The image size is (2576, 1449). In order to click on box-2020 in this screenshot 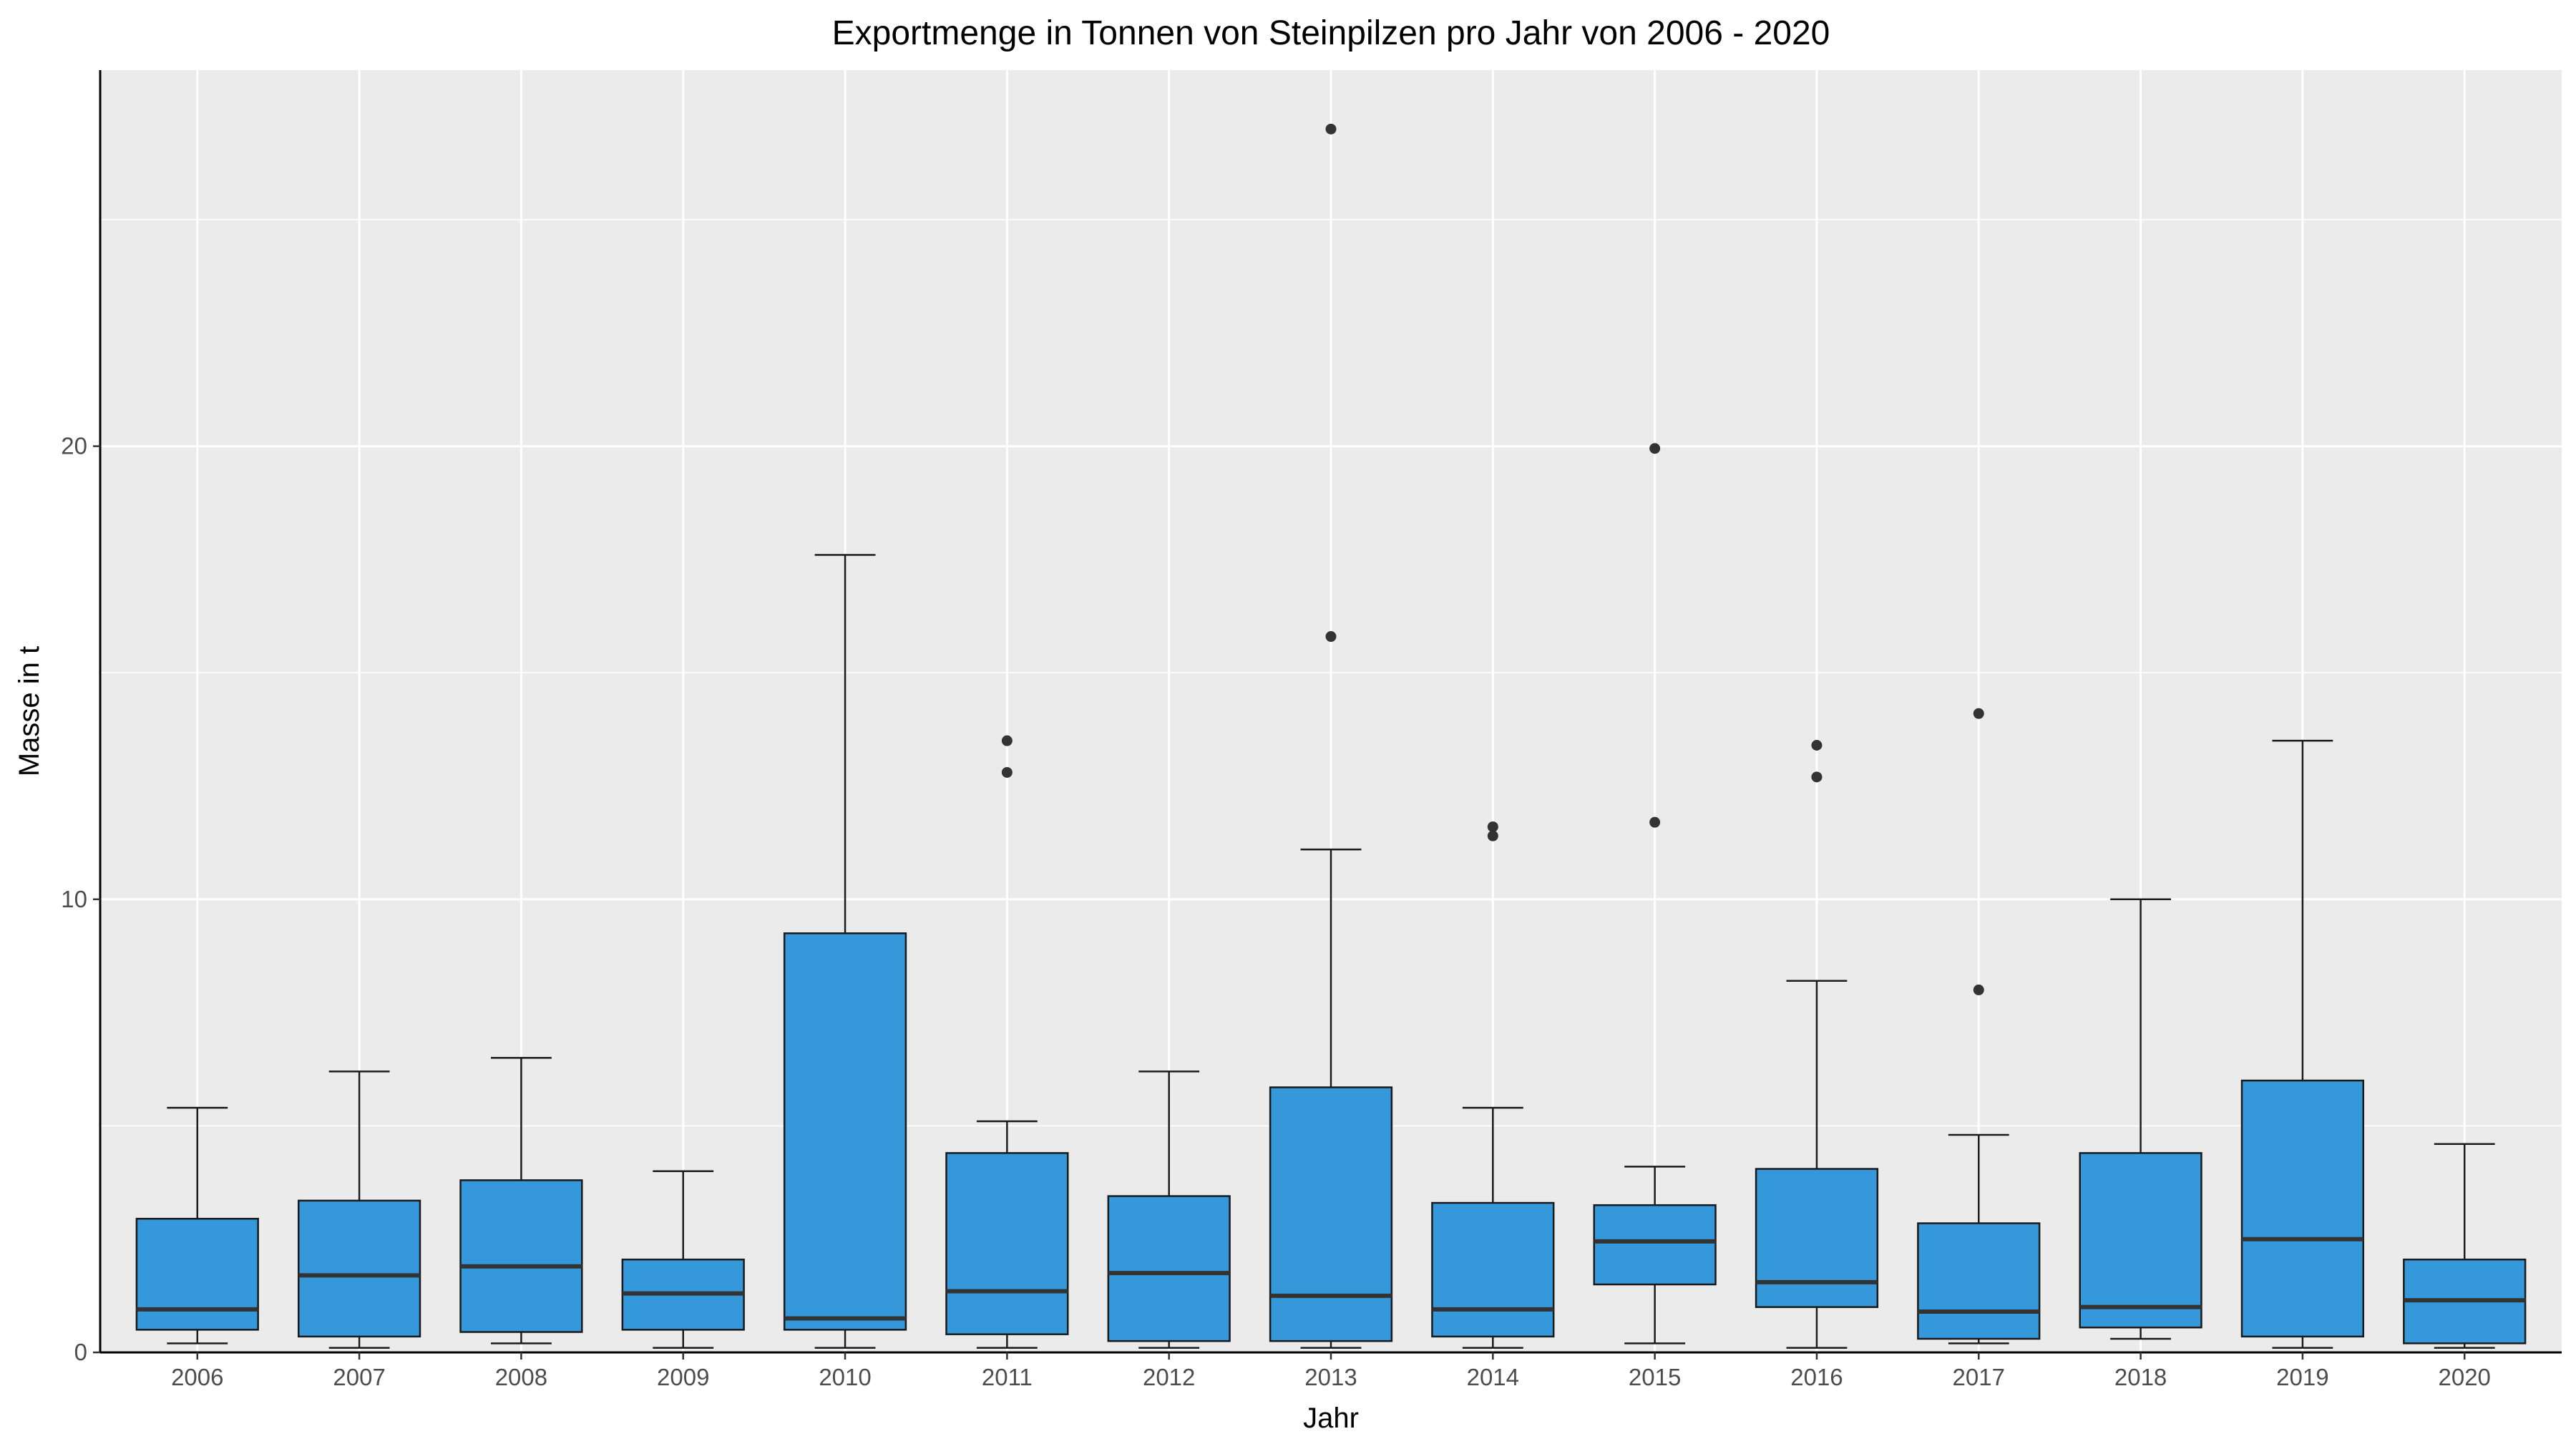, I will do `click(2465, 1246)`.